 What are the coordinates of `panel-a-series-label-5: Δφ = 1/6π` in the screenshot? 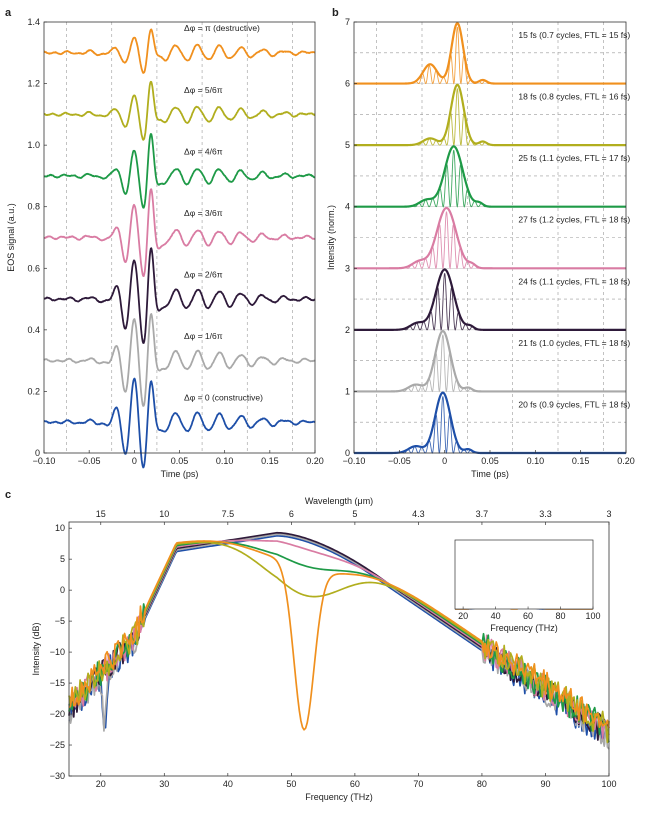 It's located at (203, 336).